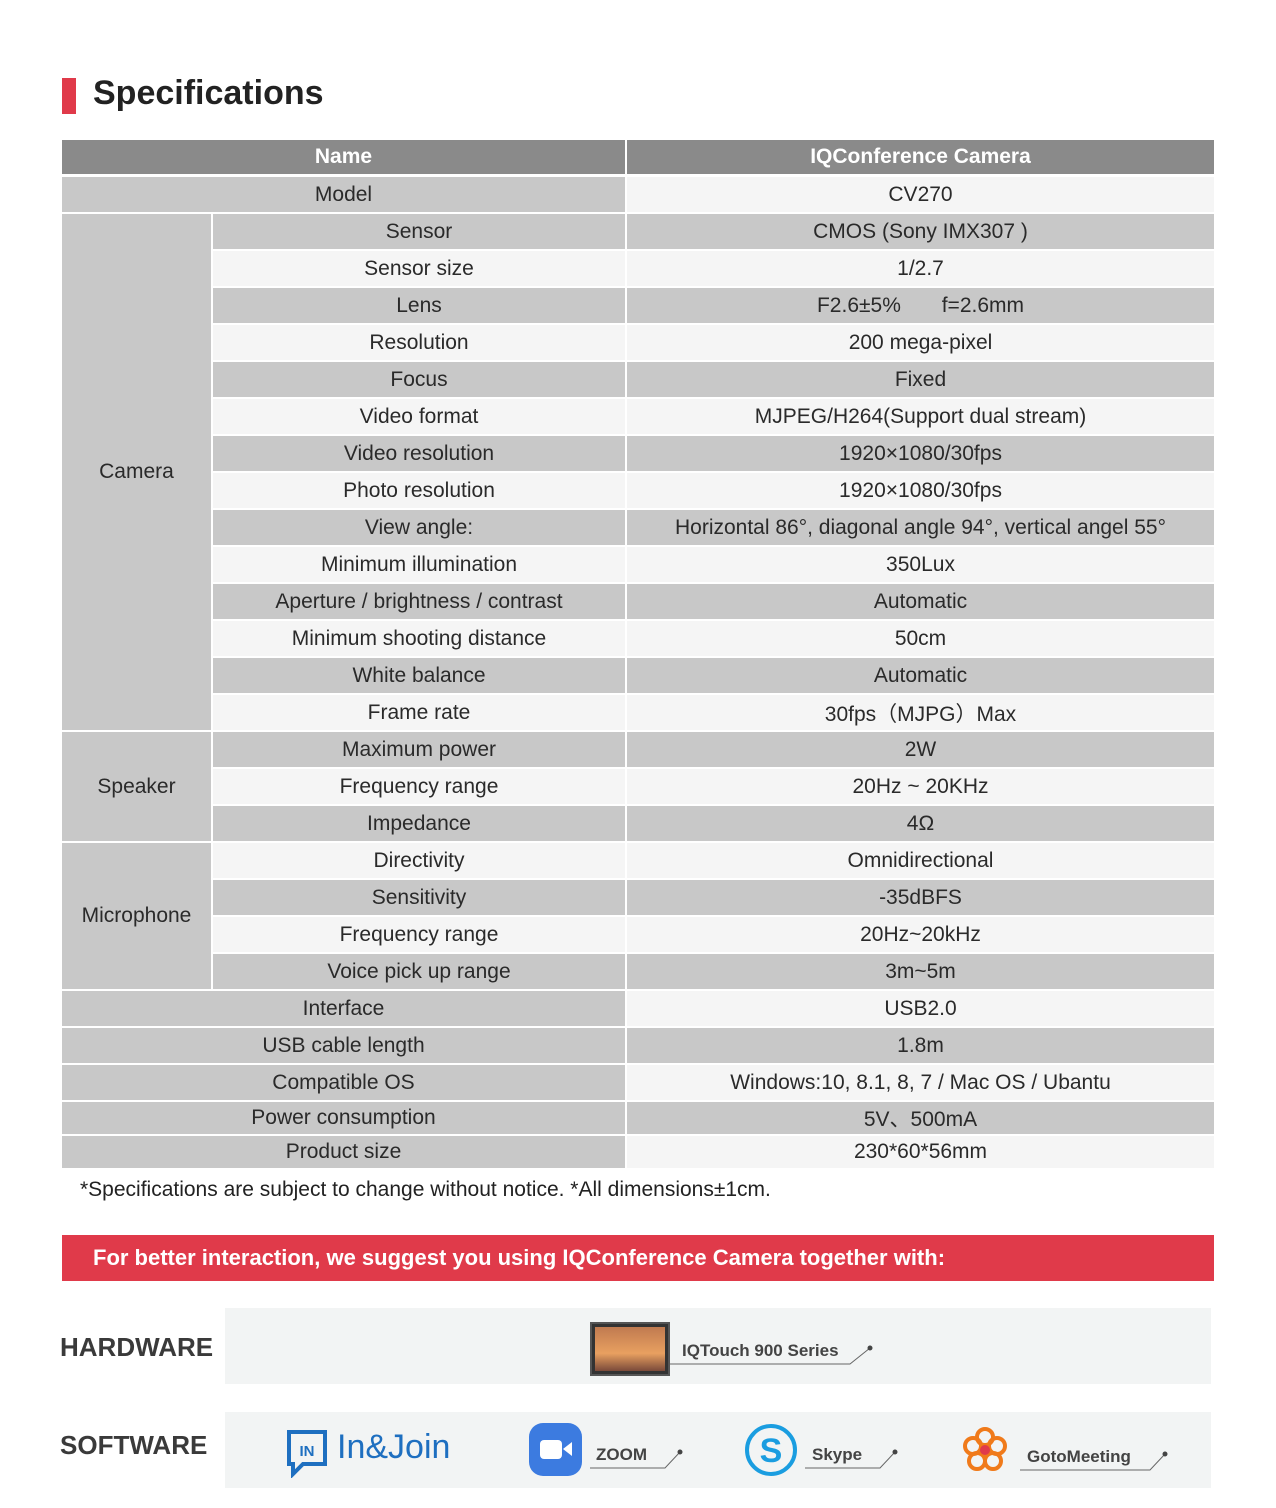 The height and width of the screenshot is (1508, 1276). Describe the element at coordinates (134, 1445) in the screenshot. I see `software-label: SOFTWARE` at that location.